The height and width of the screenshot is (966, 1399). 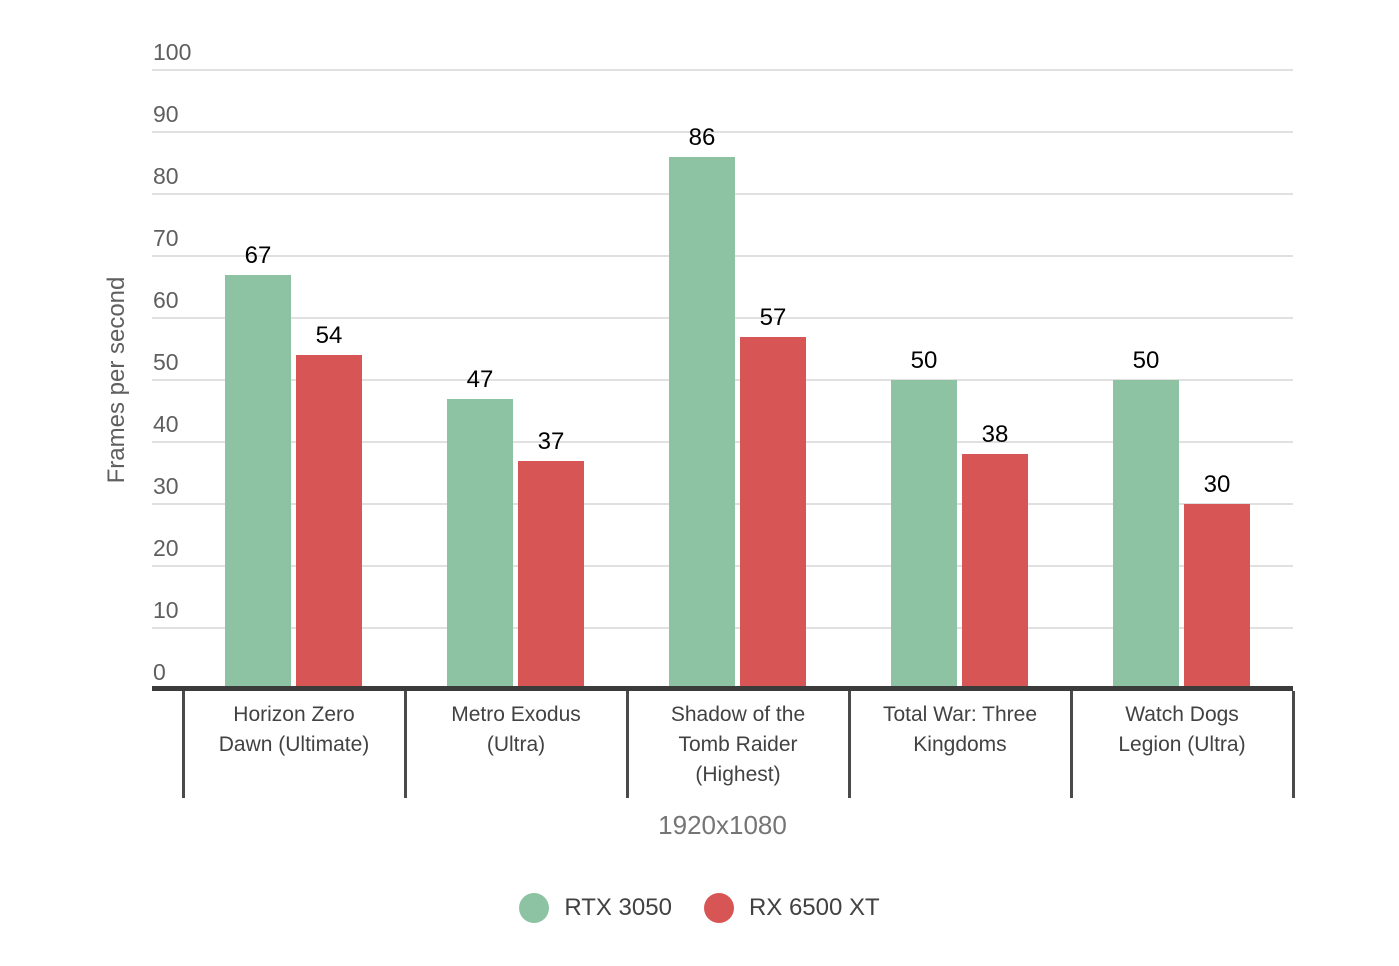 What do you see at coordinates (159, 672) in the screenshot?
I see `y-axis-tick-label: 0` at bounding box center [159, 672].